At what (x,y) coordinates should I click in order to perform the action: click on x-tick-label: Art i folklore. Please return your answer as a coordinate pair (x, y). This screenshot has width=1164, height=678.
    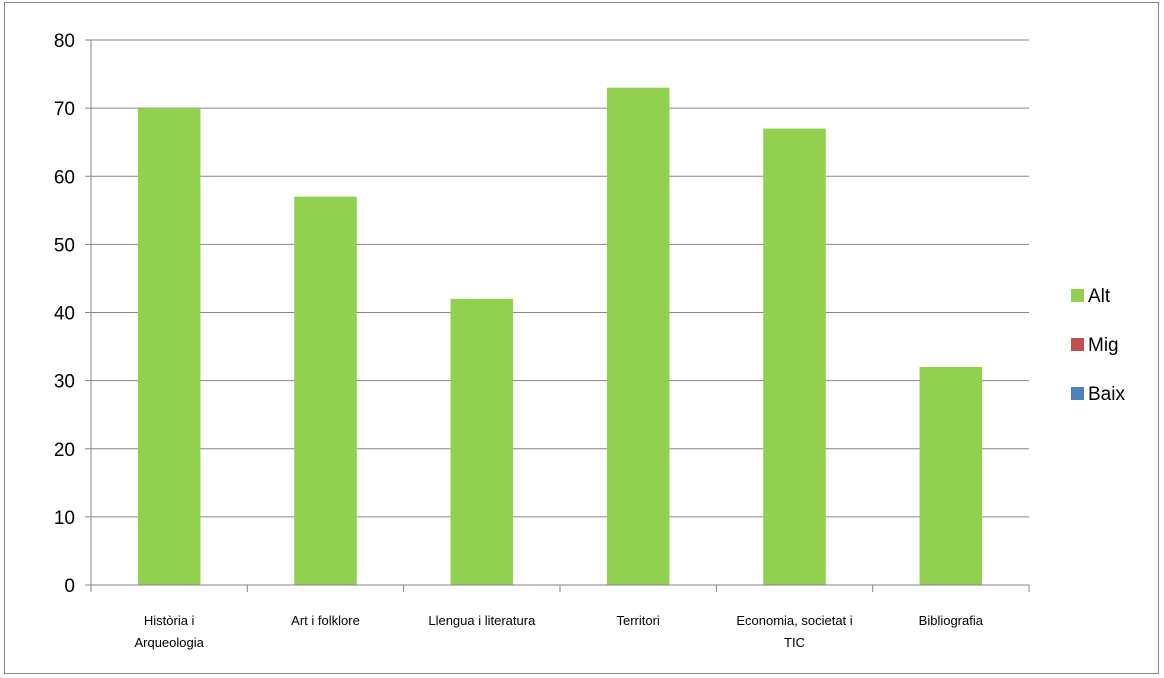
    Looking at the image, I should click on (325, 620).